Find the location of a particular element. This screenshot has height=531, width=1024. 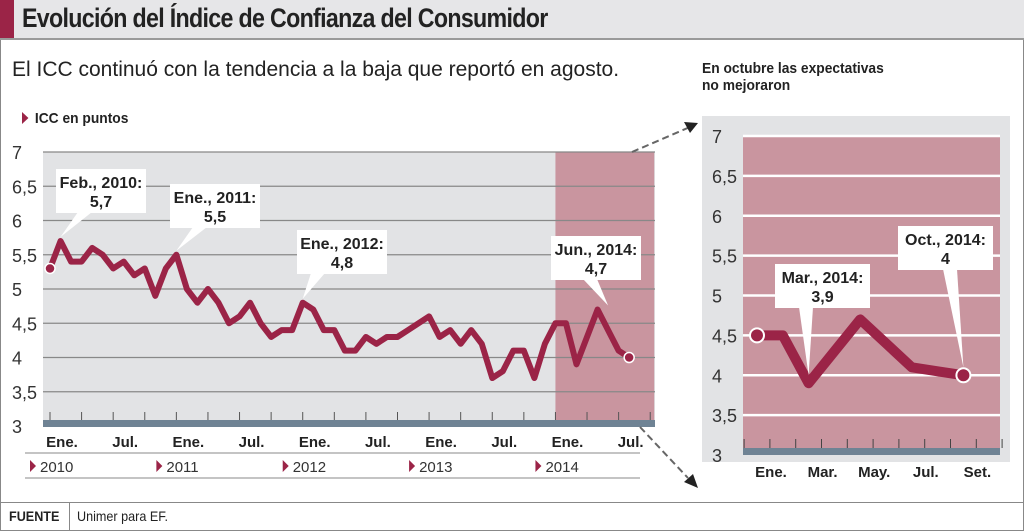

main-callout-label: Jun., 2014: is located at coordinates (596, 250).